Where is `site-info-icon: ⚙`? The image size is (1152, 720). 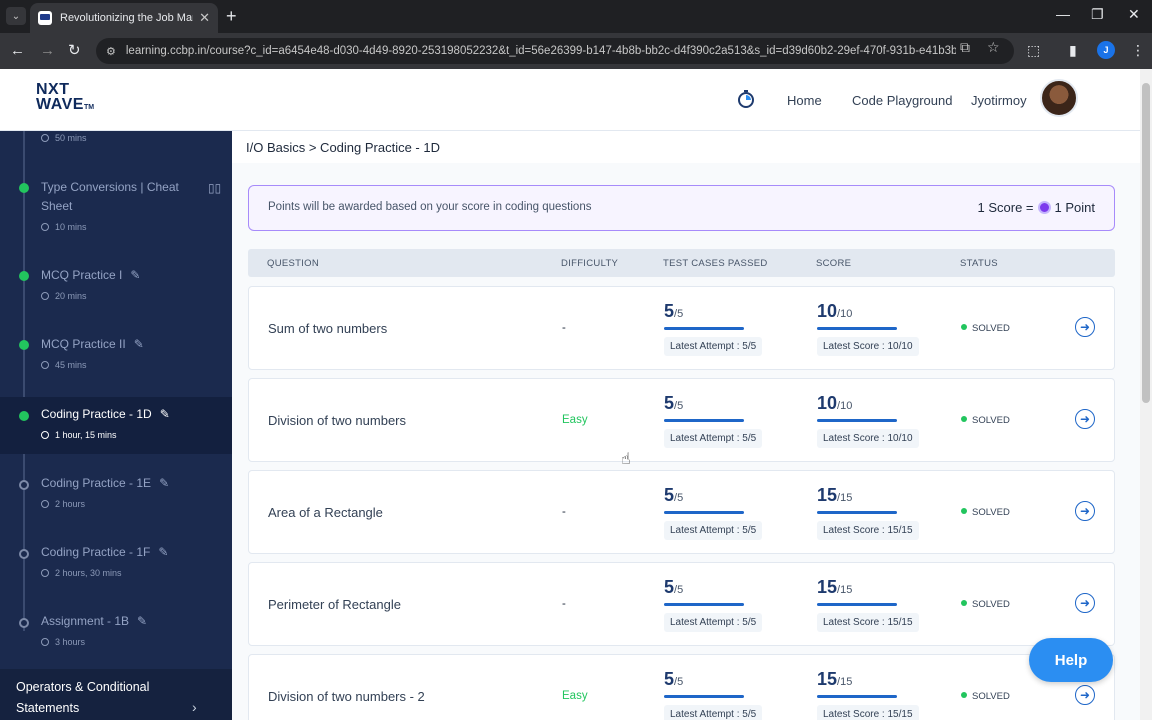 site-info-icon: ⚙ is located at coordinates (111, 51).